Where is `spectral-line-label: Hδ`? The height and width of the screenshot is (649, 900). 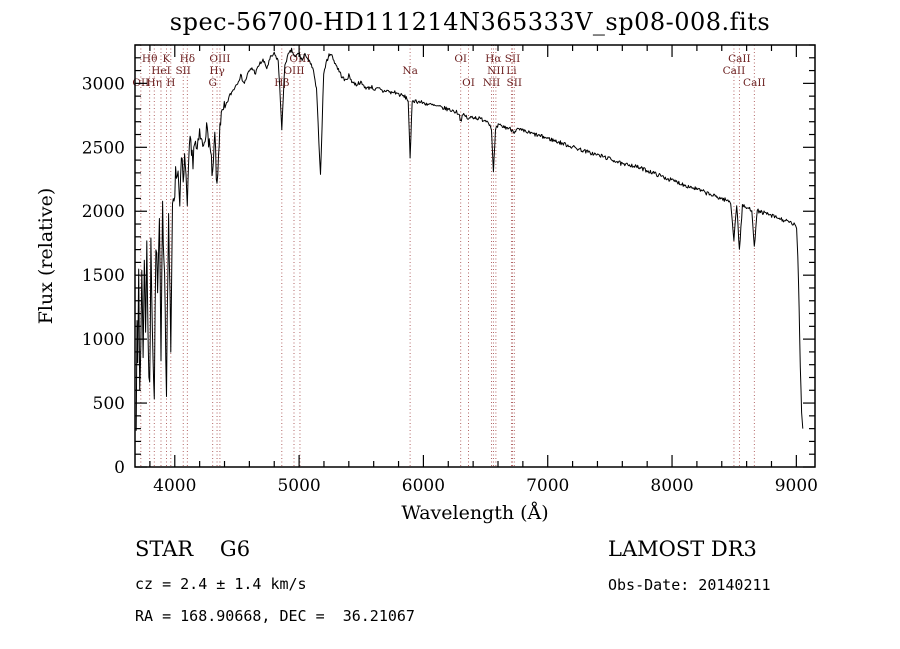
spectral-line-label: Hδ is located at coordinates (187, 59).